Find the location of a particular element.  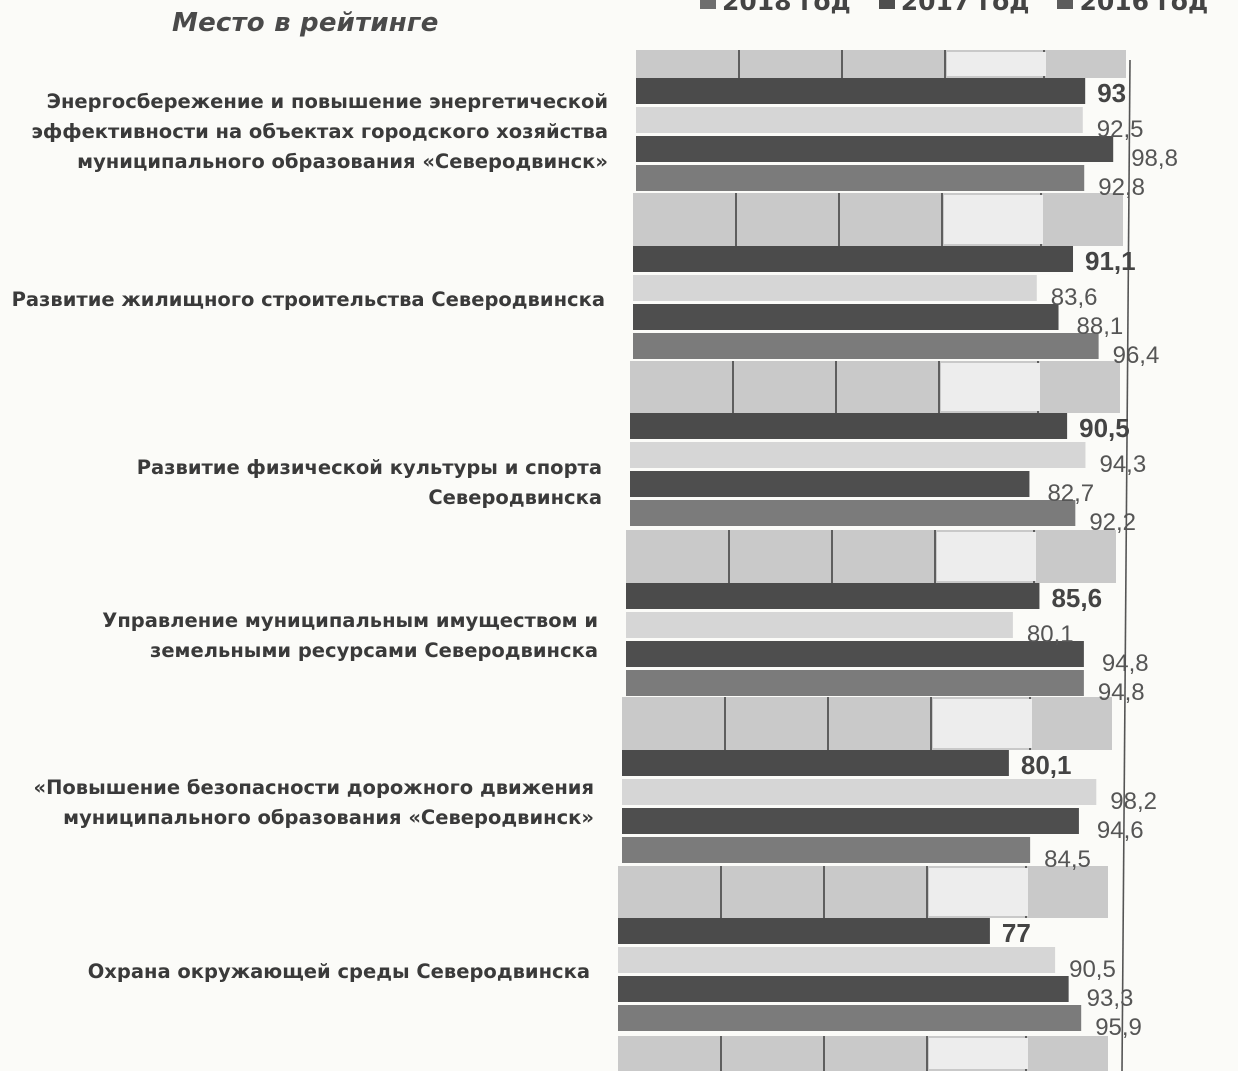

bar-s1-c2 is located at coordinates (858, 455).